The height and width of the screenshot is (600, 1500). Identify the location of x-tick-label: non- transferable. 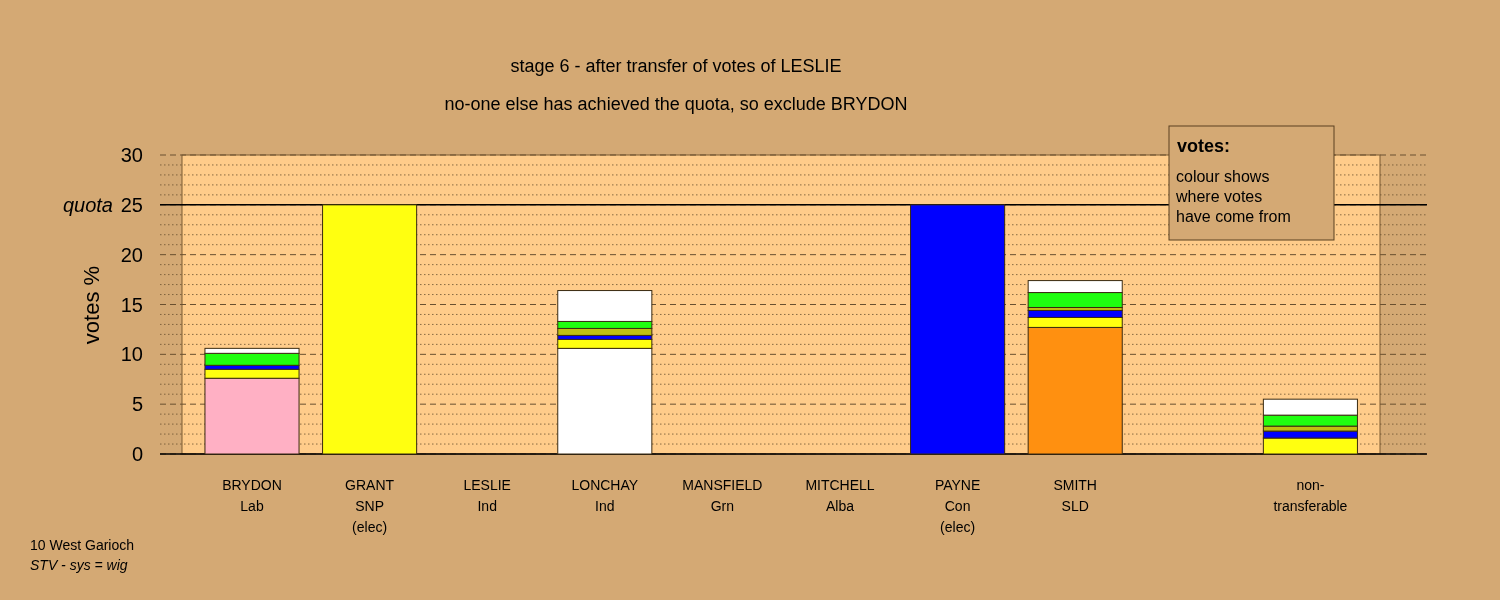
(1310, 495).